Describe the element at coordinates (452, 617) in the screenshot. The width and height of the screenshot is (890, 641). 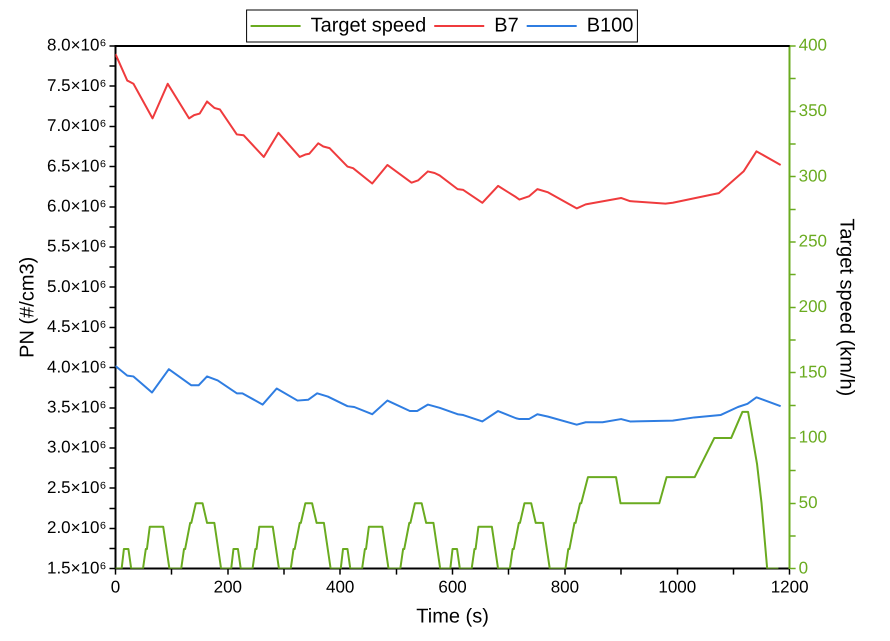
I see `x-axis-title: Time (s)` at that location.